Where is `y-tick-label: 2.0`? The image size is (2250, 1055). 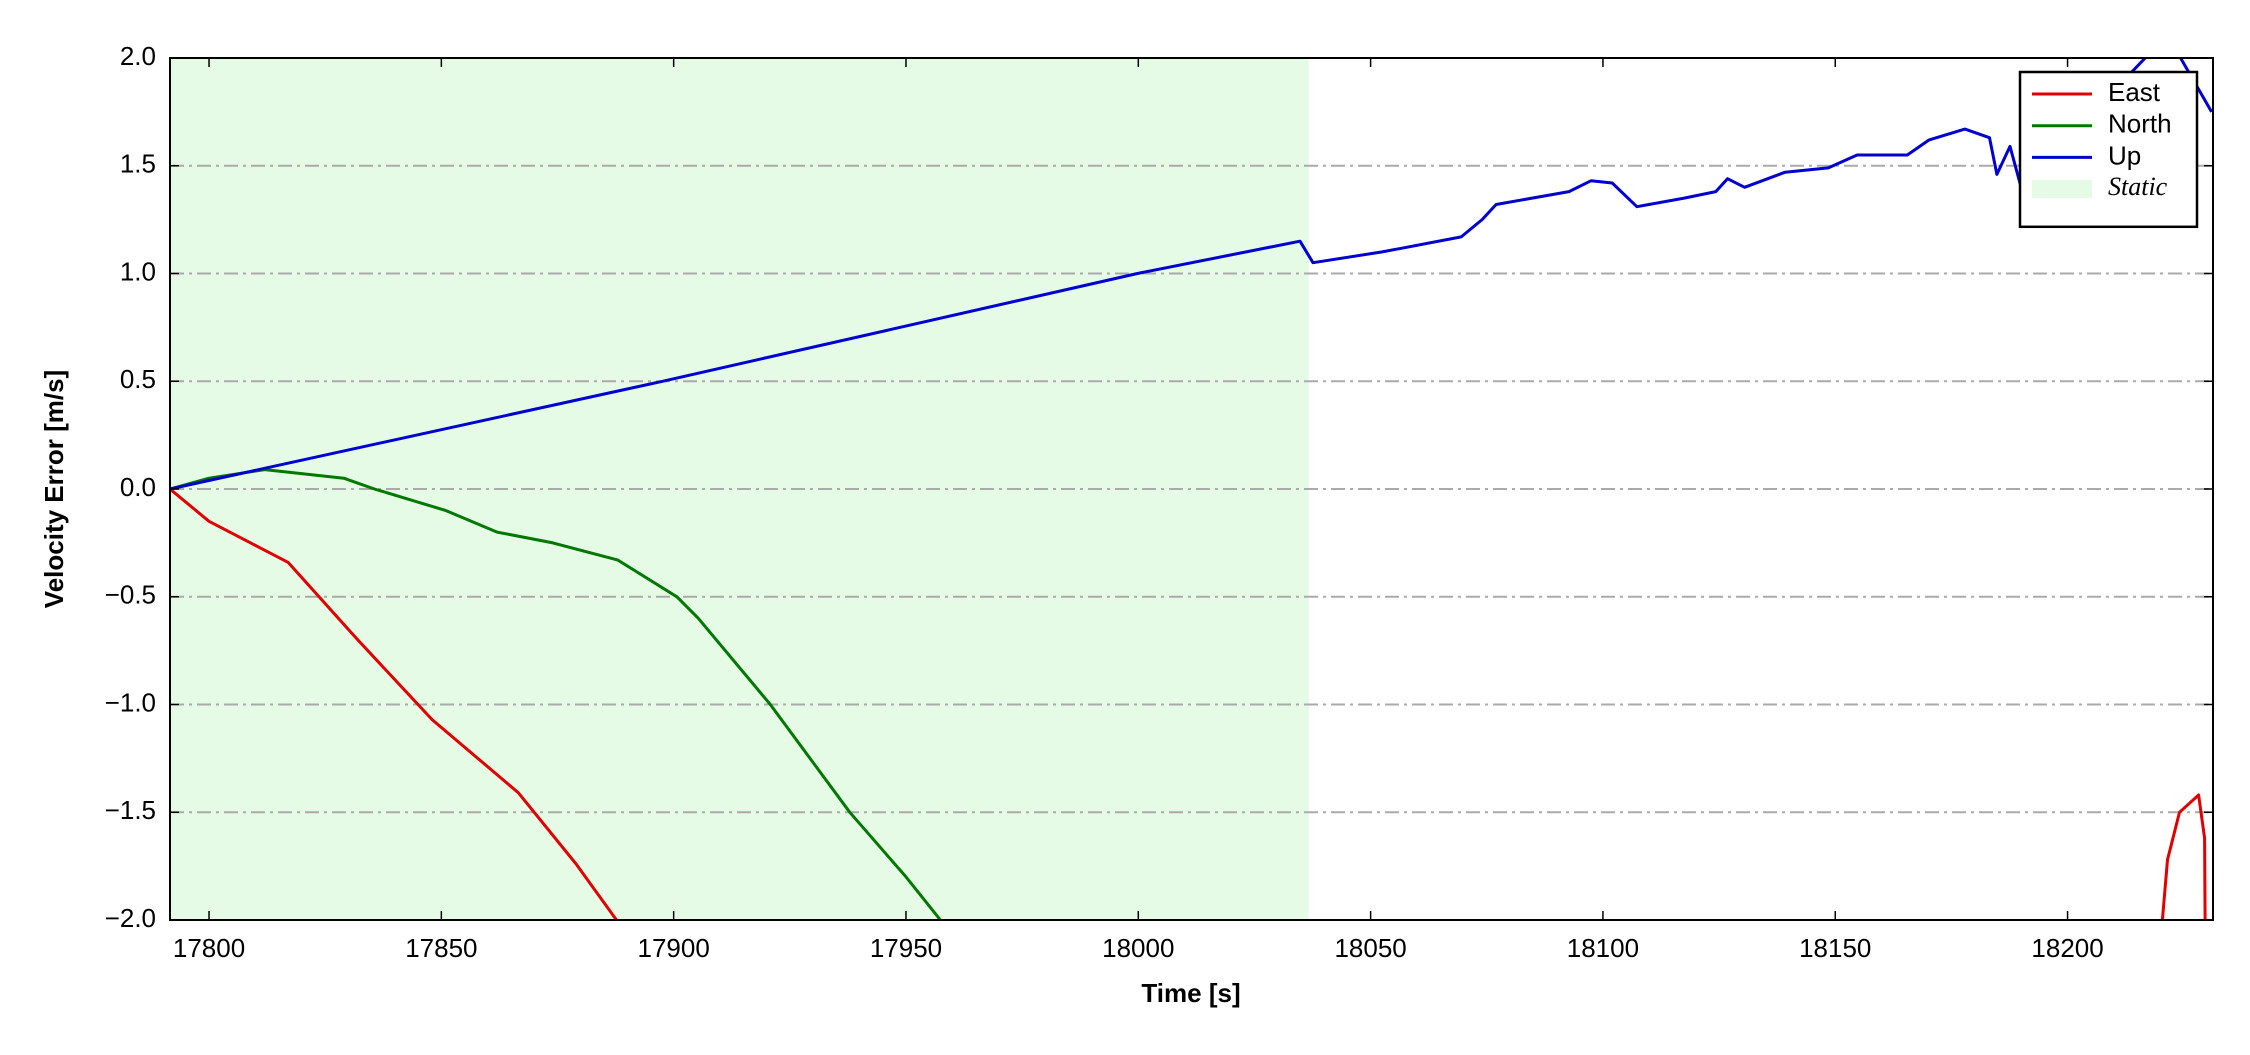 y-tick-label: 2.0 is located at coordinates (138, 56).